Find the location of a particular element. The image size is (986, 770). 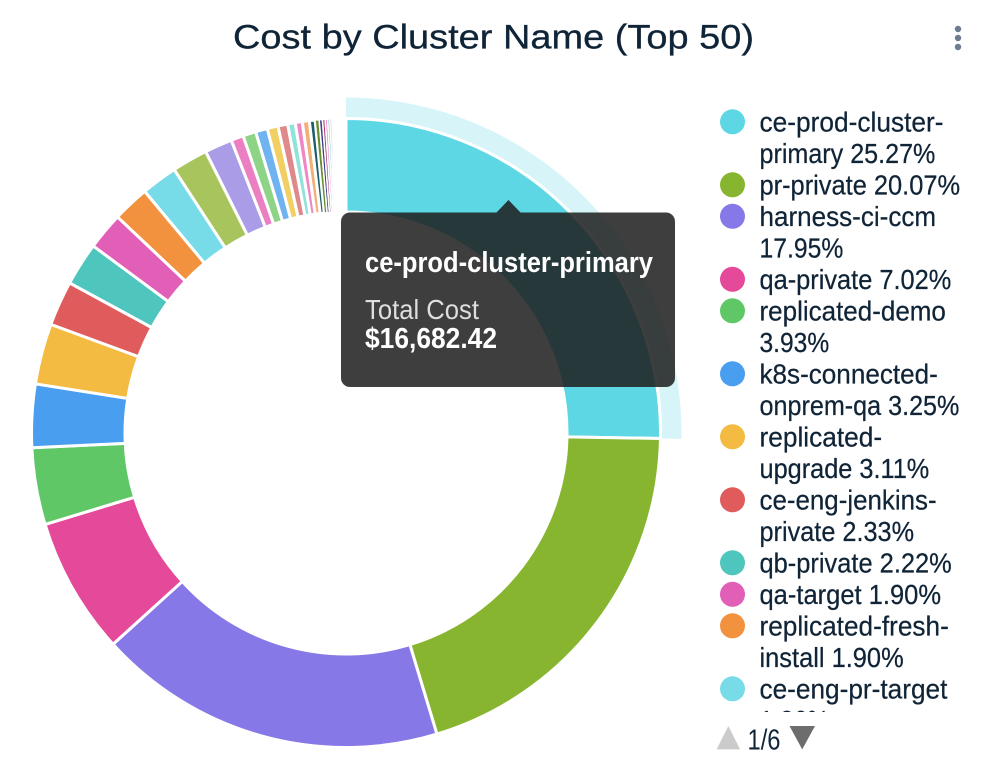

svg-text: ce-eng-pr-target is located at coordinates (854, 688).